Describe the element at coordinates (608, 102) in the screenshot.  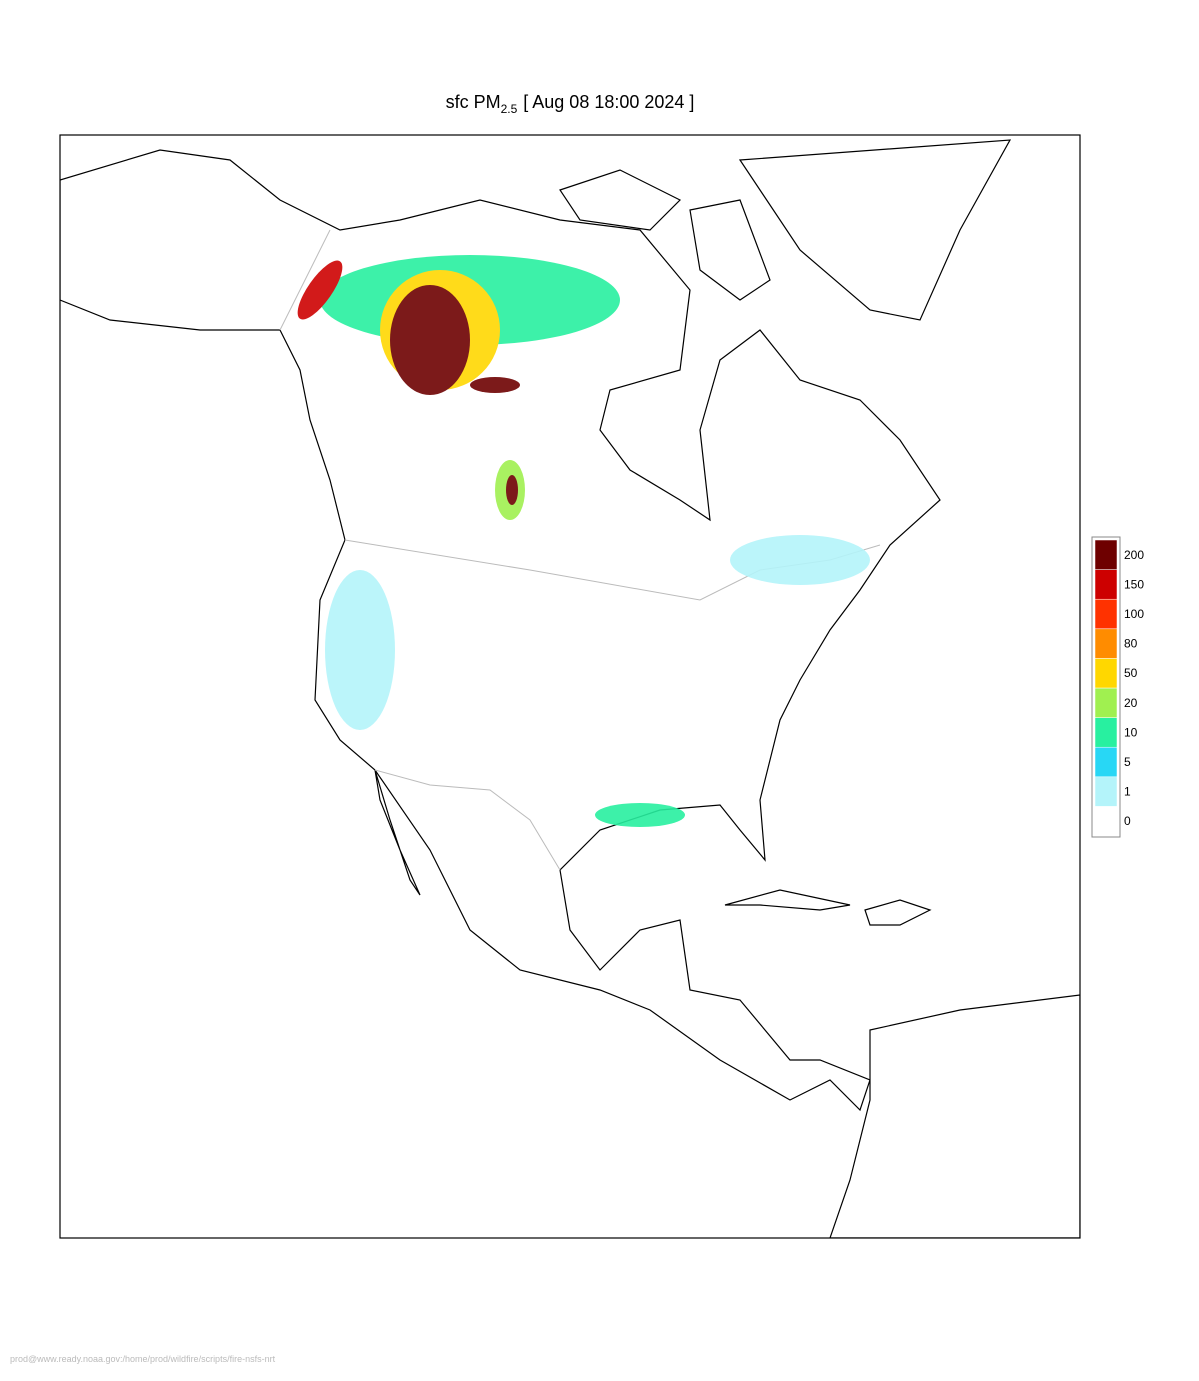
I see `title-time: [ Aug 08 18:00 2024 ]` at that location.